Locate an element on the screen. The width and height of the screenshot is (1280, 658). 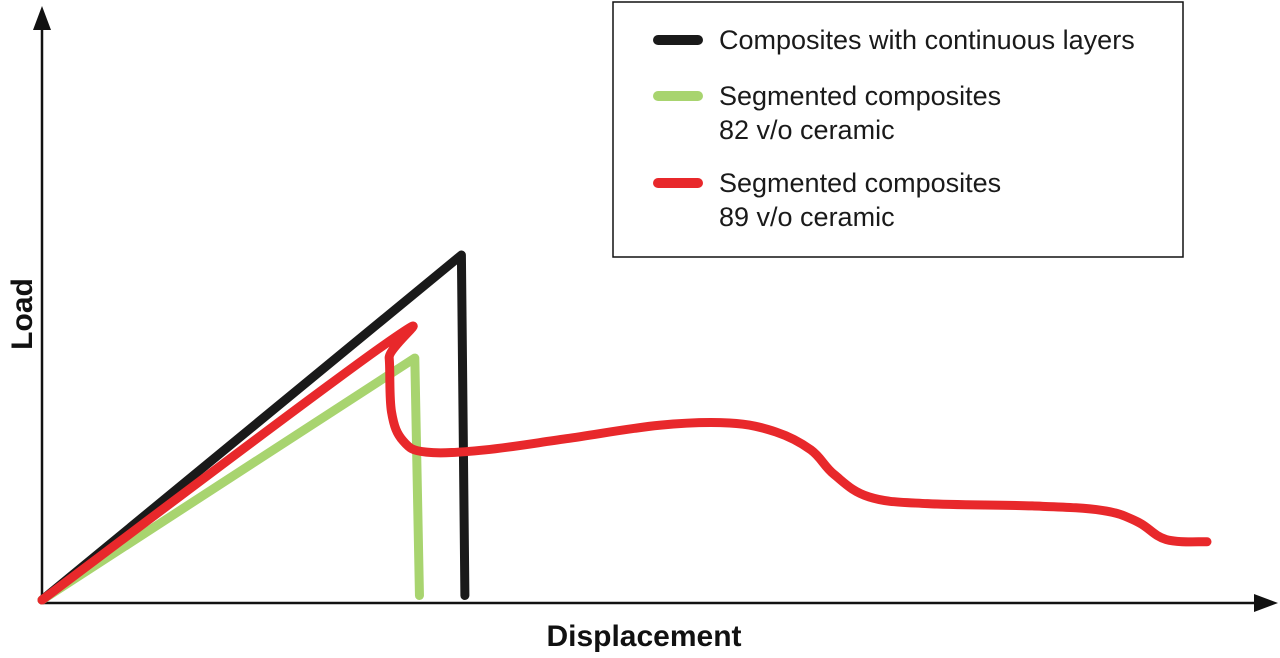
y-axis-title: Load is located at coordinates (22, 314).